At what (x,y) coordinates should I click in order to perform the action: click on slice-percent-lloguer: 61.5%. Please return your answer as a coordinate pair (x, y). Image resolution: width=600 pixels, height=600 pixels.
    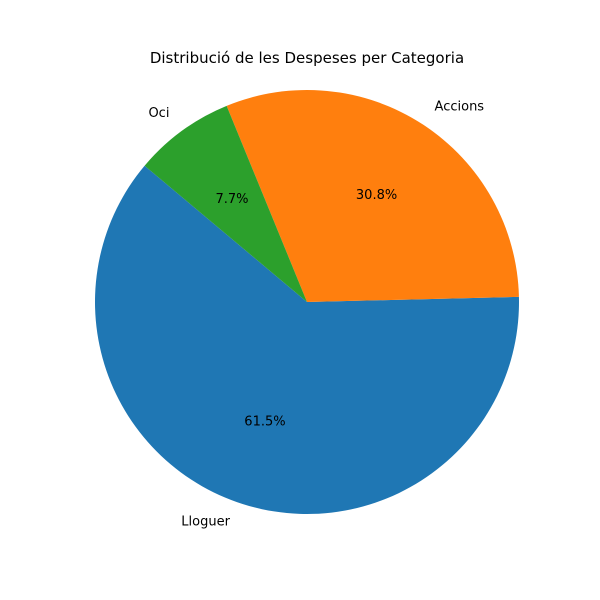
    Looking at the image, I should click on (264, 422).